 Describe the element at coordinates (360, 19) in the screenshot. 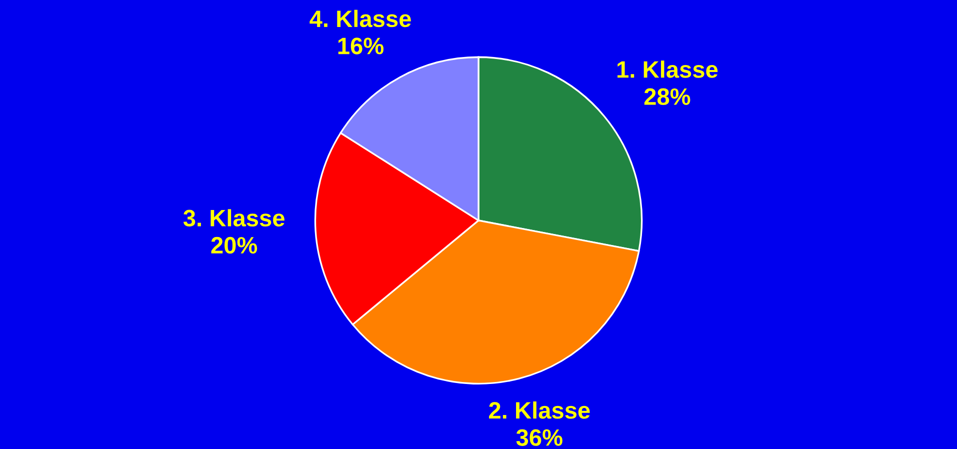

I see `slice-label: 4. Klasse` at that location.